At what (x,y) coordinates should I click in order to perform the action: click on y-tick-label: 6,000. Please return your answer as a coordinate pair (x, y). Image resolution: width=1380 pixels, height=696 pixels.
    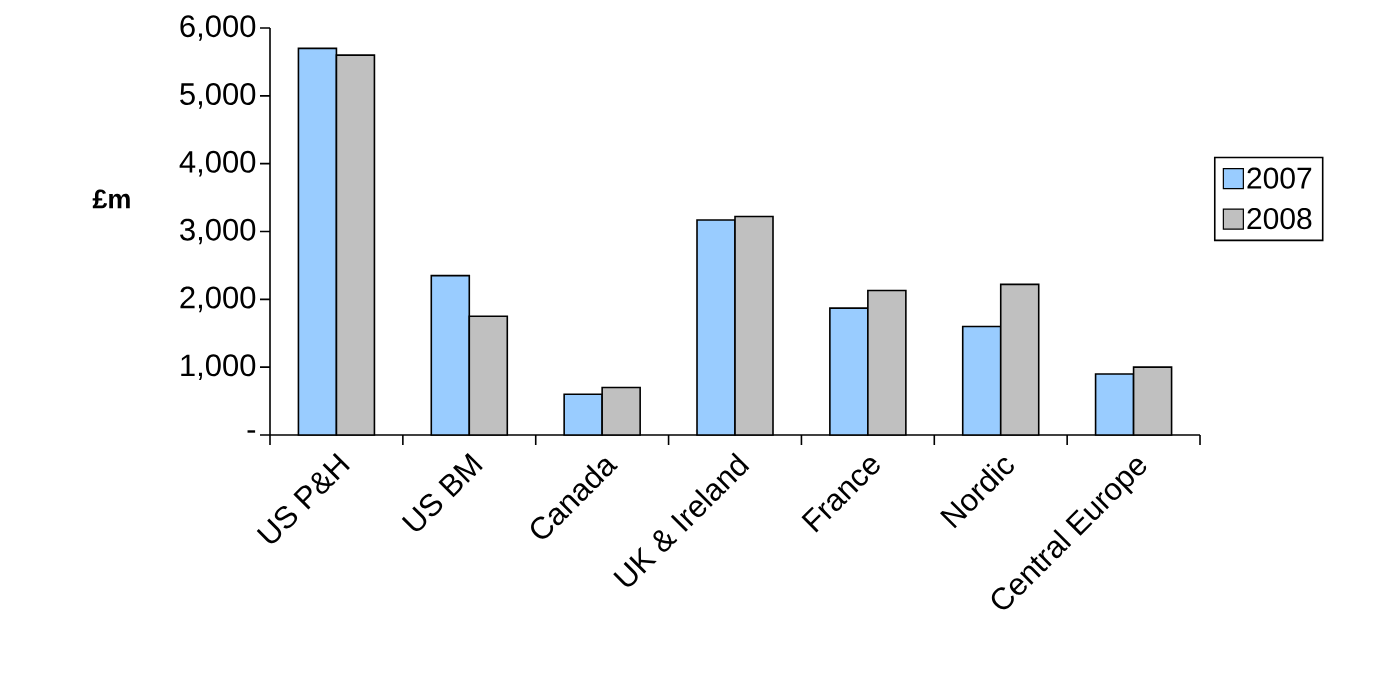
    Looking at the image, I should click on (218, 28).